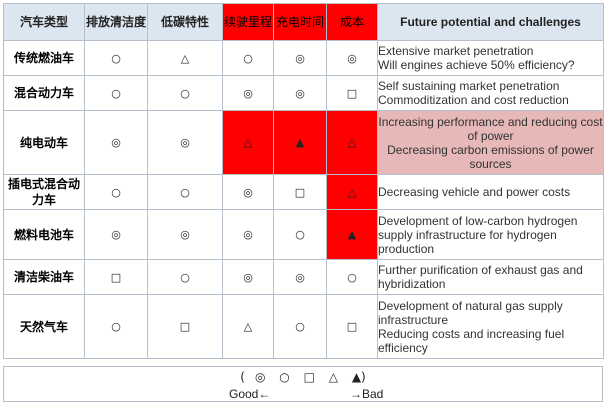 This screenshot has width=606, height=405. I want to click on low-carbon-rating: △, so click(185, 58).